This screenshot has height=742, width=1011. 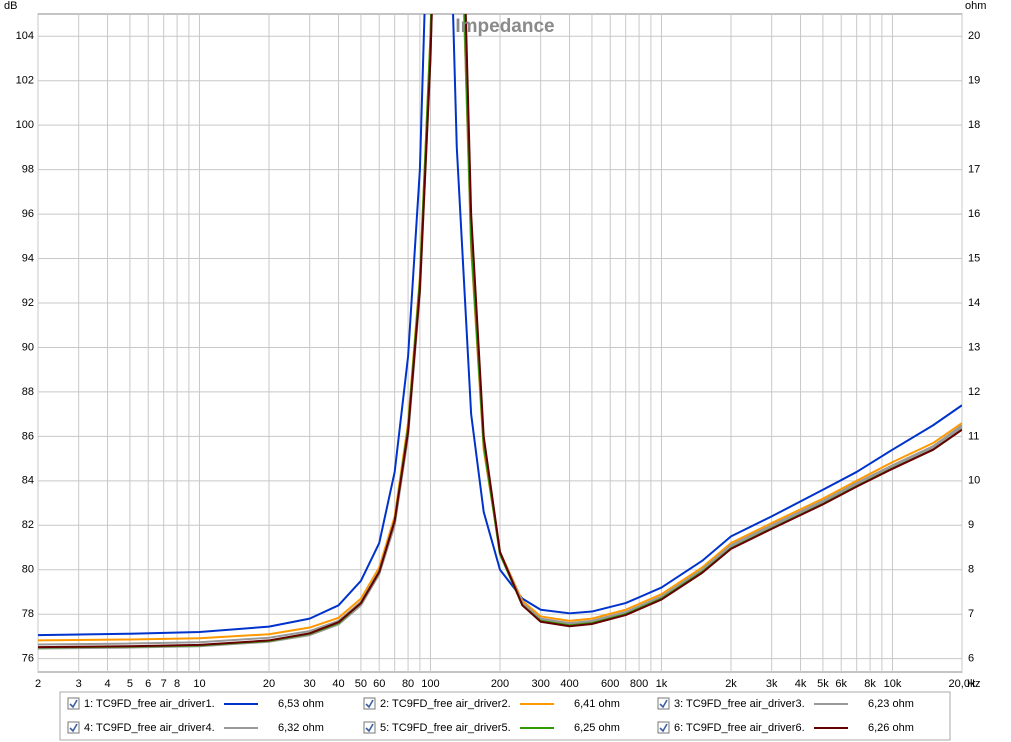 I want to click on x-tick-label: 8, so click(x=177, y=684).